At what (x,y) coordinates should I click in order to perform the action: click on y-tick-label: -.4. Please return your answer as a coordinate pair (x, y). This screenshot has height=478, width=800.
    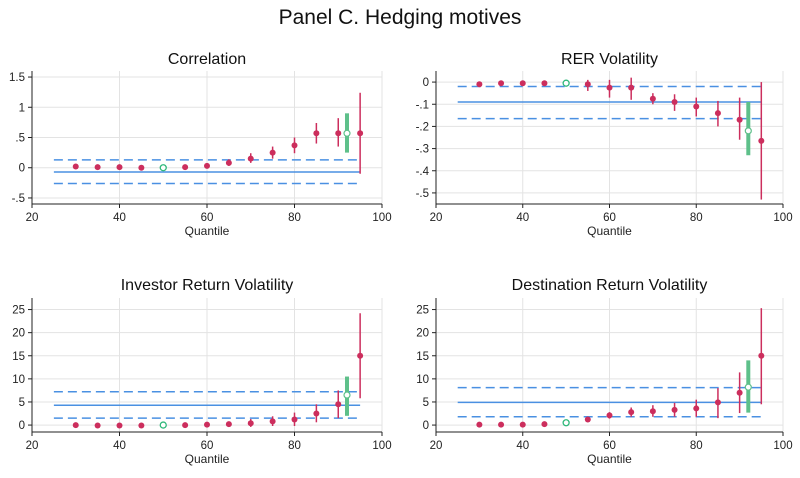
    Looking at the image, I should click on (423, 172).